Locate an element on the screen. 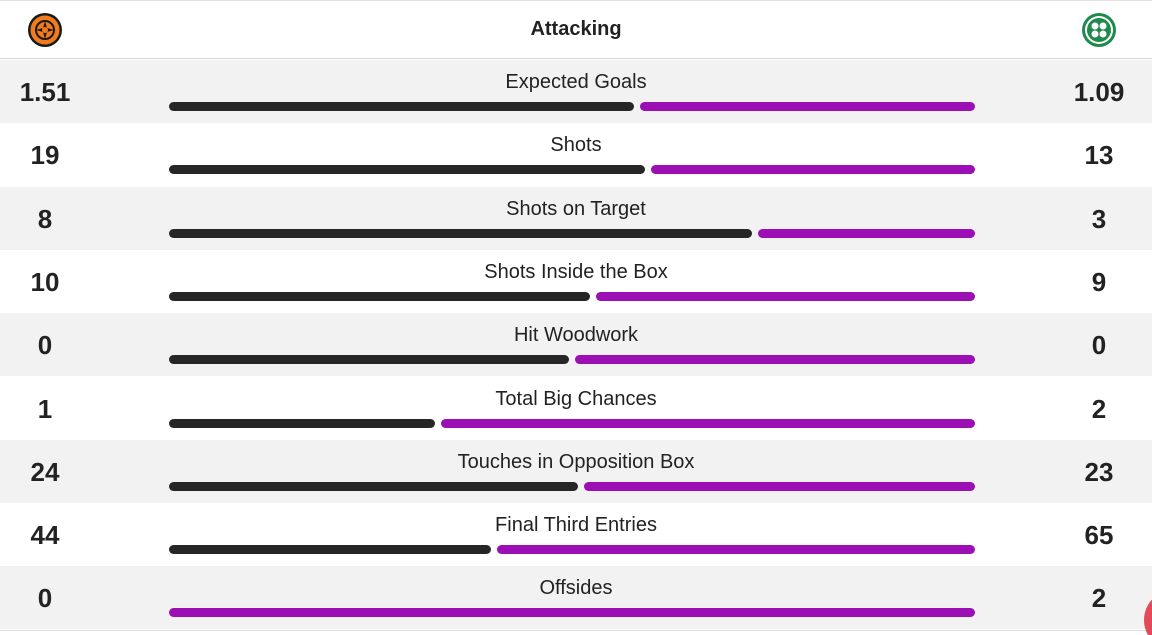 This screenshot has width=1152, height=635. dundee-united-crest-icon is located at coordinates (45, 30).